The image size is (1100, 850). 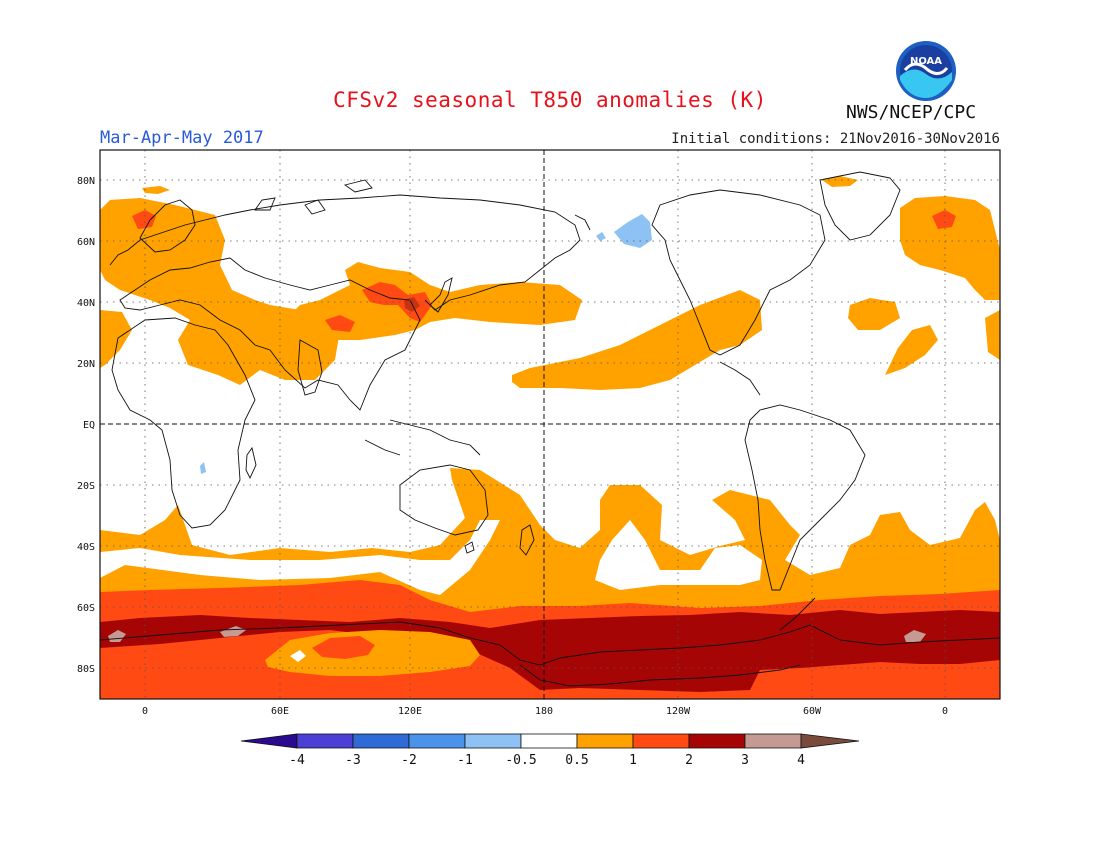 What do you see at coordinates (353, 760) in the screenshot?
I see `colorbar-tick-label: -3` at bounding box center [353, 760].